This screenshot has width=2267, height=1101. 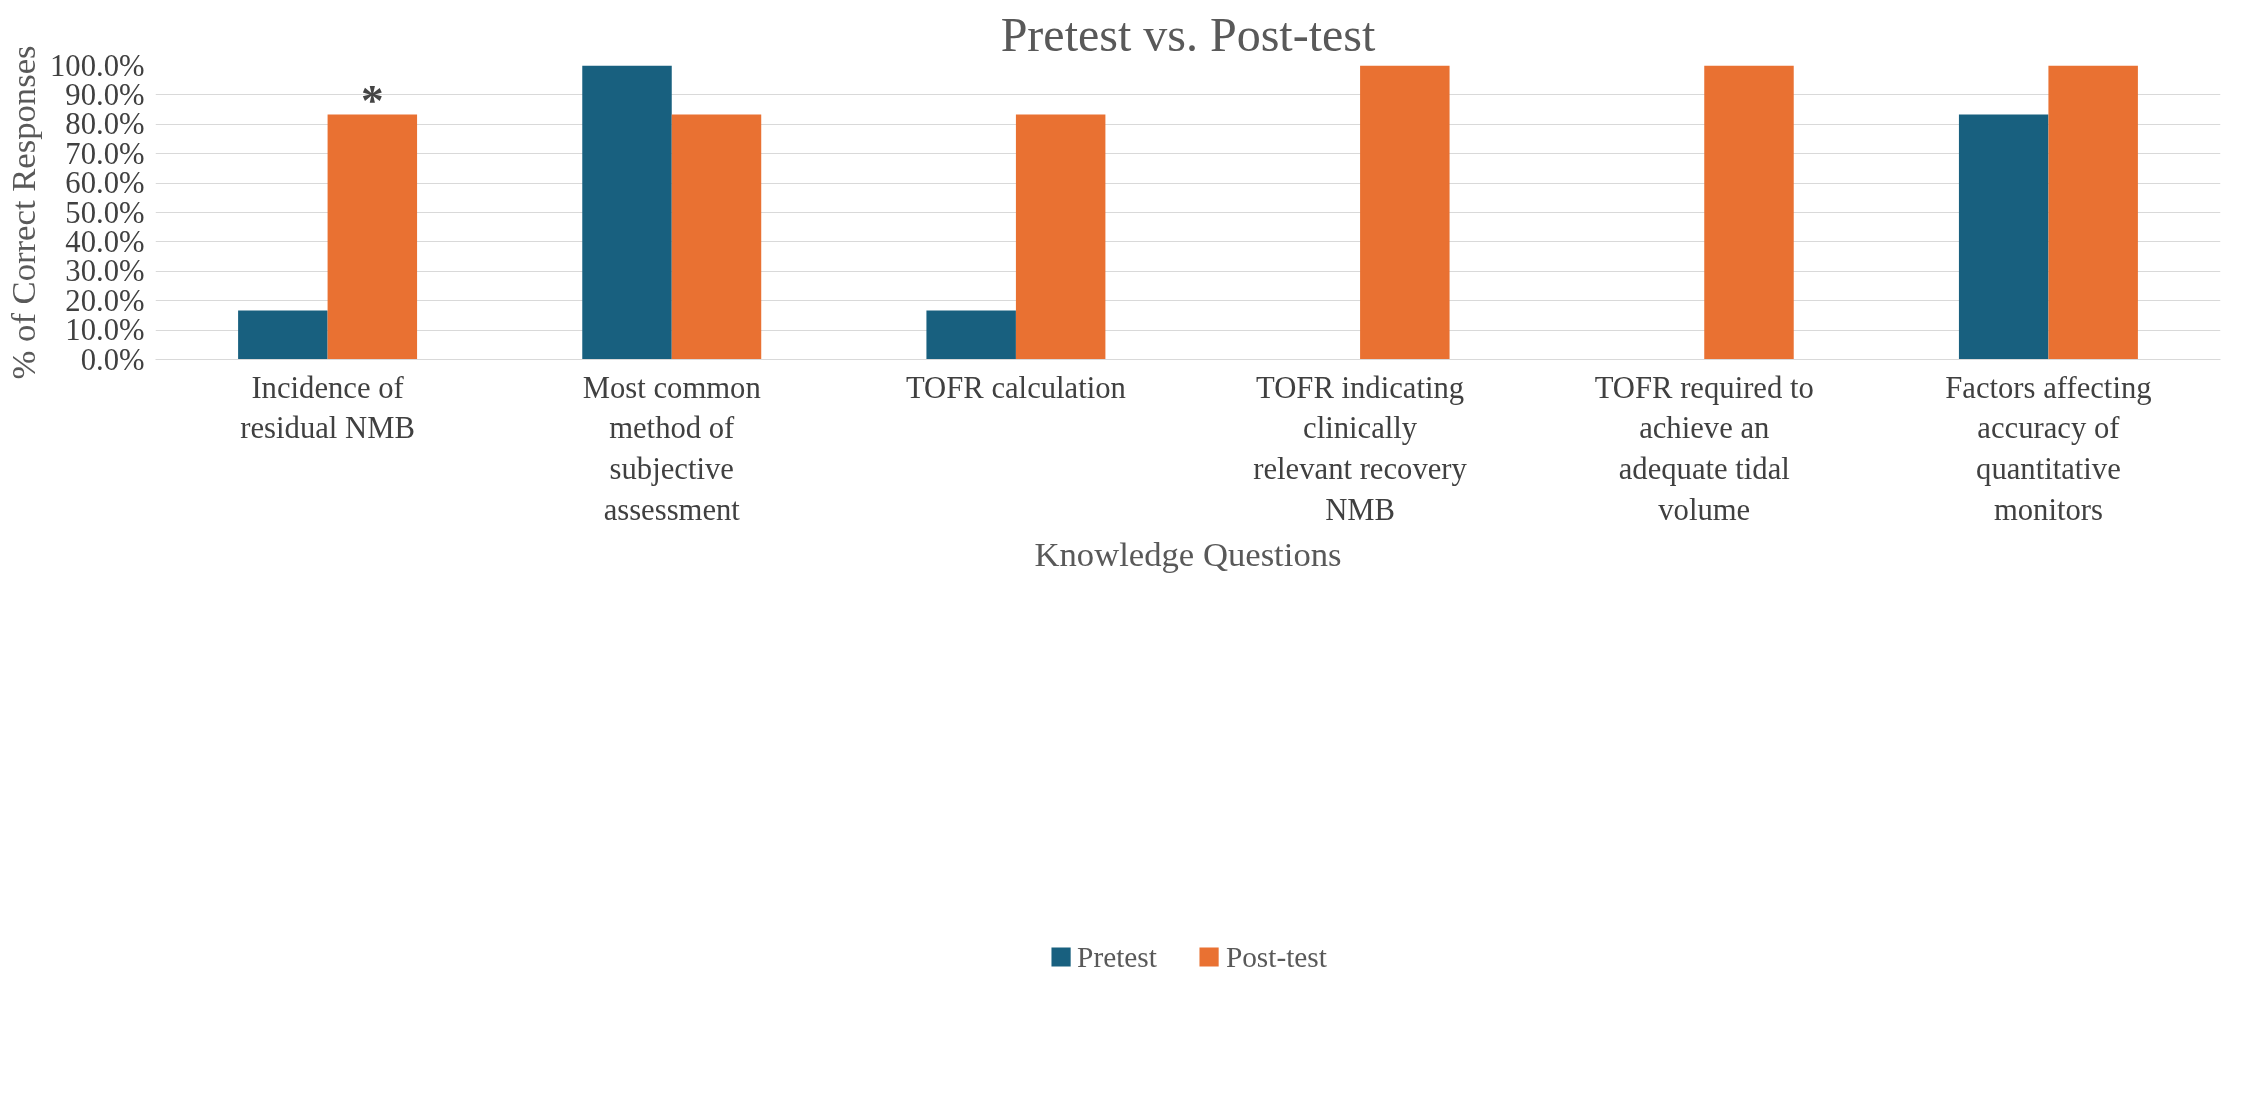 I want to click on x-tick-label: Most common method of subjective assessment, so click(x=671, y=448).